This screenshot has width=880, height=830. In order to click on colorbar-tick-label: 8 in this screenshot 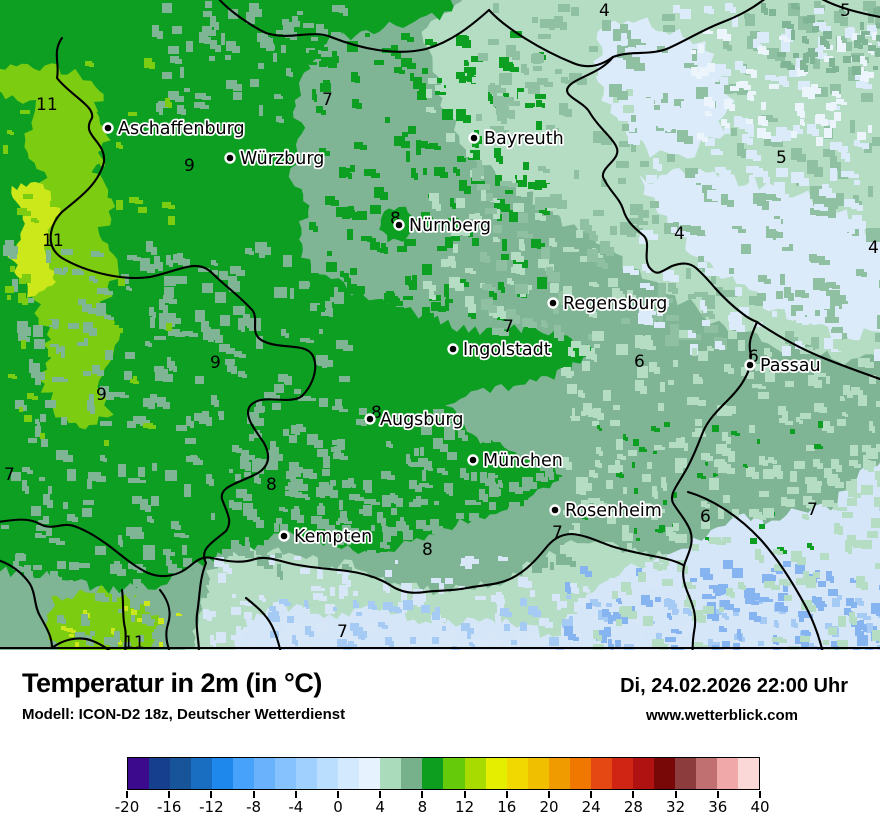, I will do `click(422, 807)`.